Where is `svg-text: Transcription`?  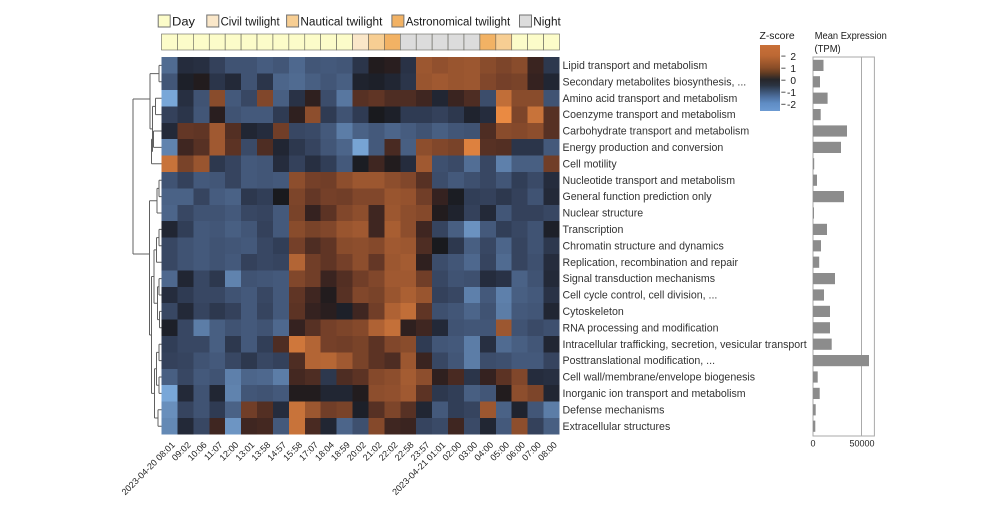
svg-text: Transcription is located at coordinates (593, 230).